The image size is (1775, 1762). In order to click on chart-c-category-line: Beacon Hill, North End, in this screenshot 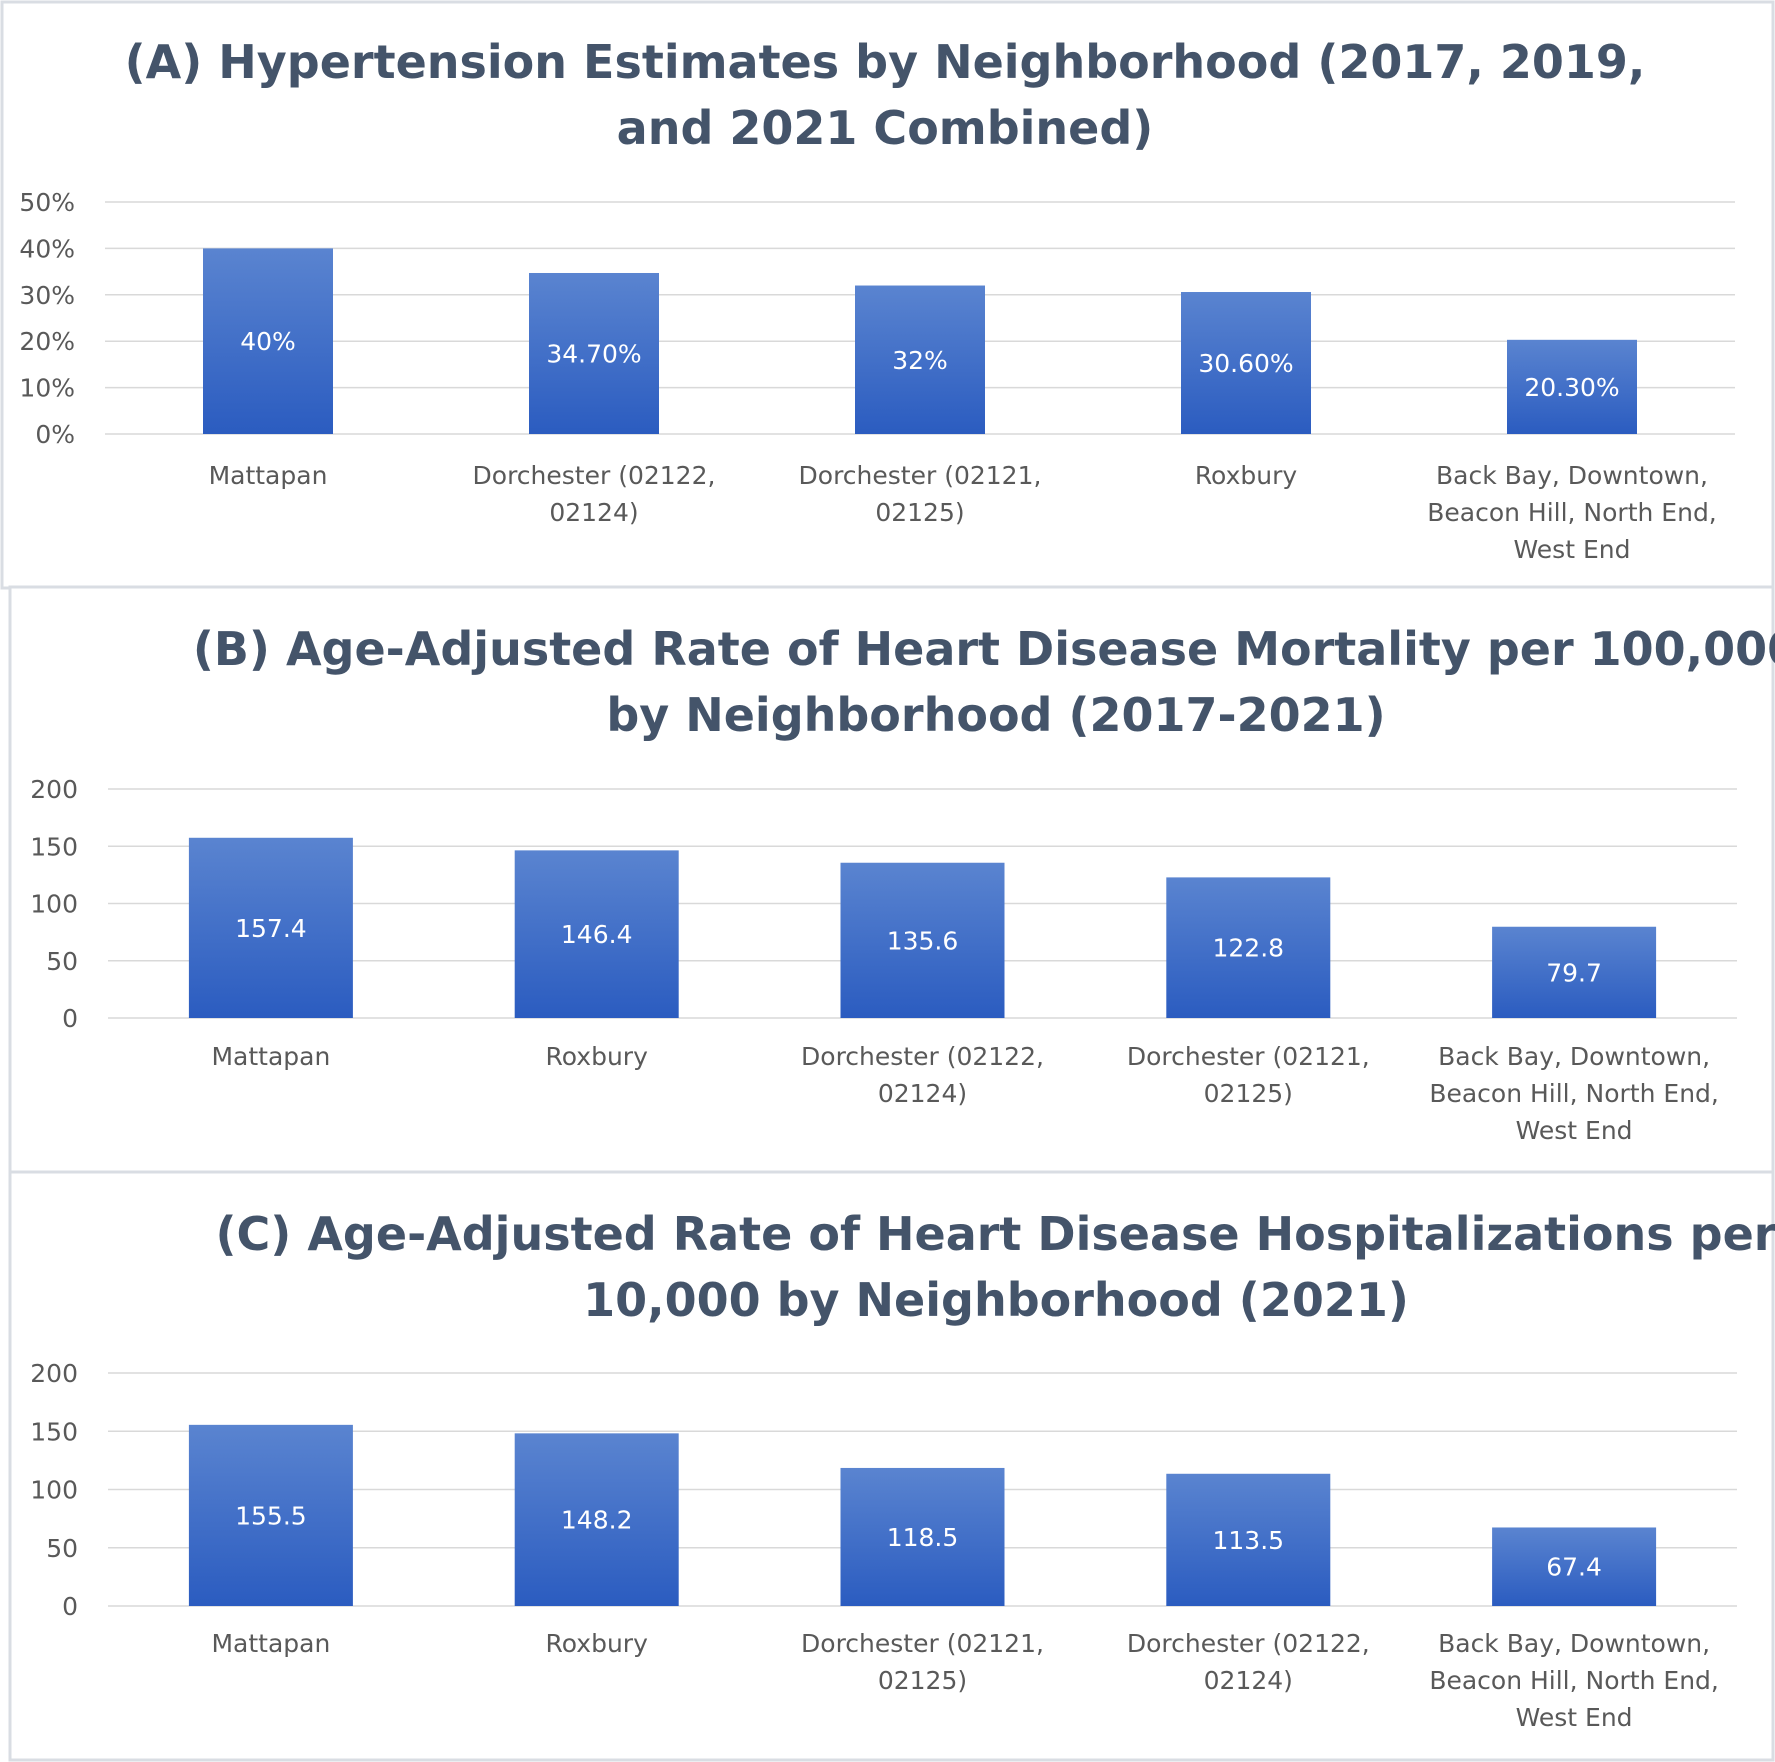, I will do `click(1574, 1680)`.